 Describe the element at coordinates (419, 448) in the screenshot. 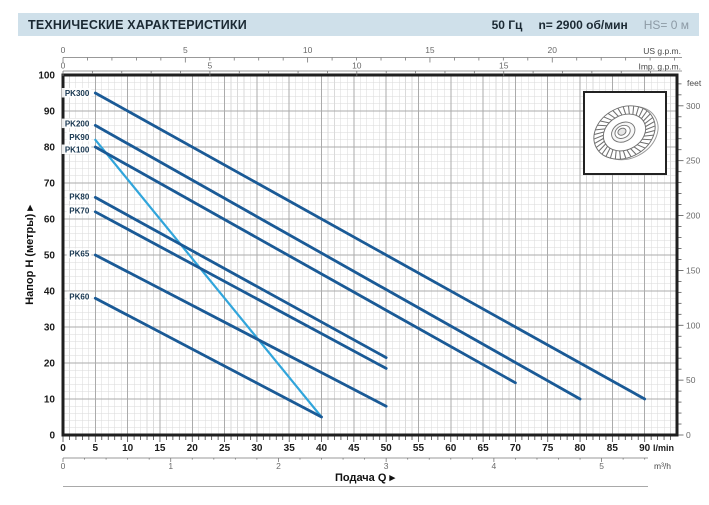

I see `svg-text: 55` at that location.